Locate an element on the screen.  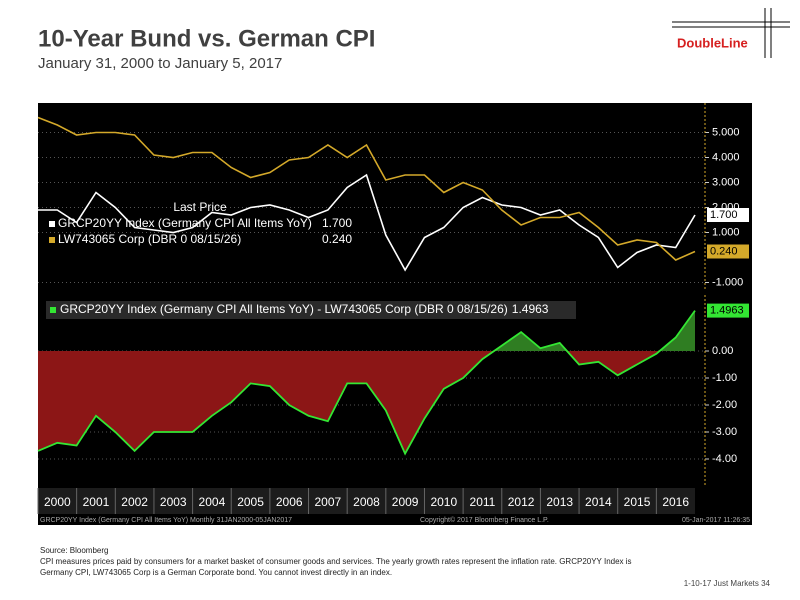
legend-bg is located at coordinates (311, 310).